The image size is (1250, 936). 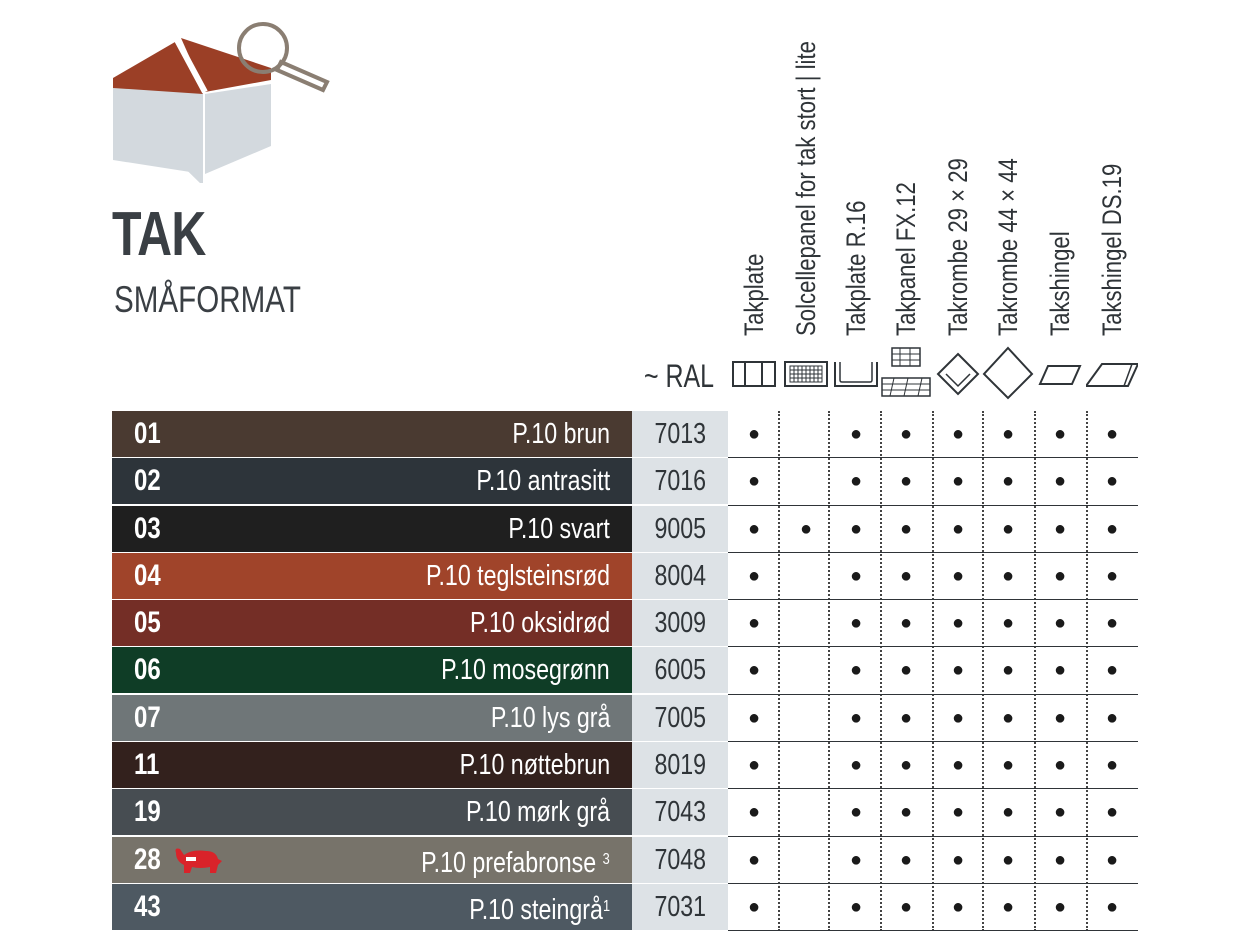 I want to click on column-header-label: Takrombe 29 × 29, so click(x=958, y=247).